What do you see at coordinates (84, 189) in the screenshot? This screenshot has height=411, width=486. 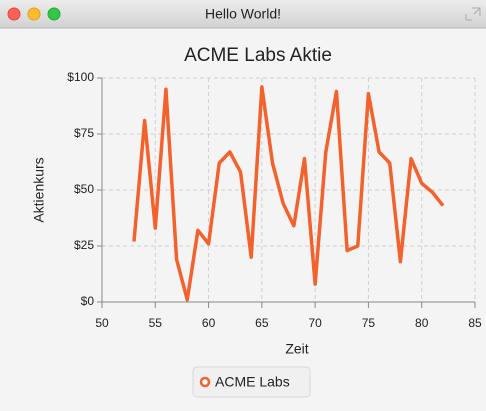 I see `y-tick-label: $50` at bounding box center [84, 189].